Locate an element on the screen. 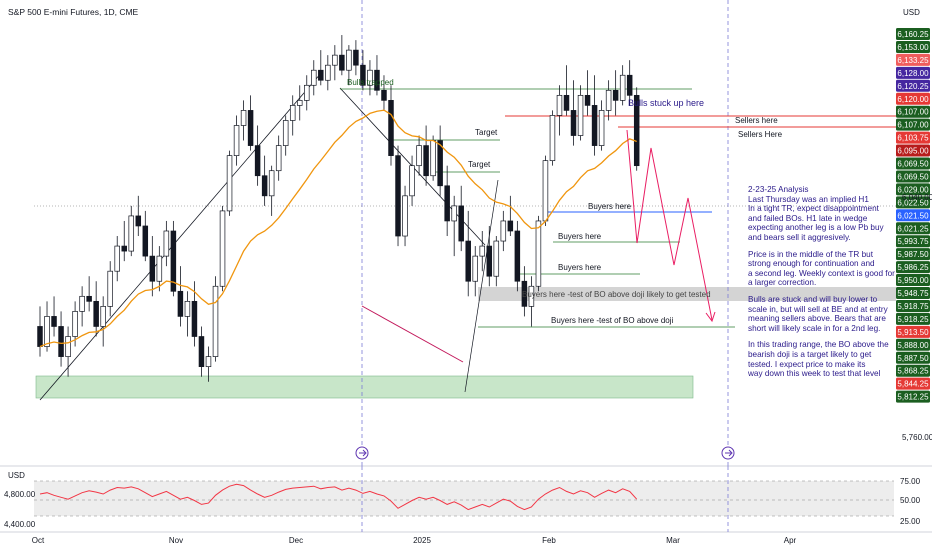 Image resolution: width=932 pixels, height=550 pixels. price-tag-label: 5,918.75 is located at coordinates (913, 306).